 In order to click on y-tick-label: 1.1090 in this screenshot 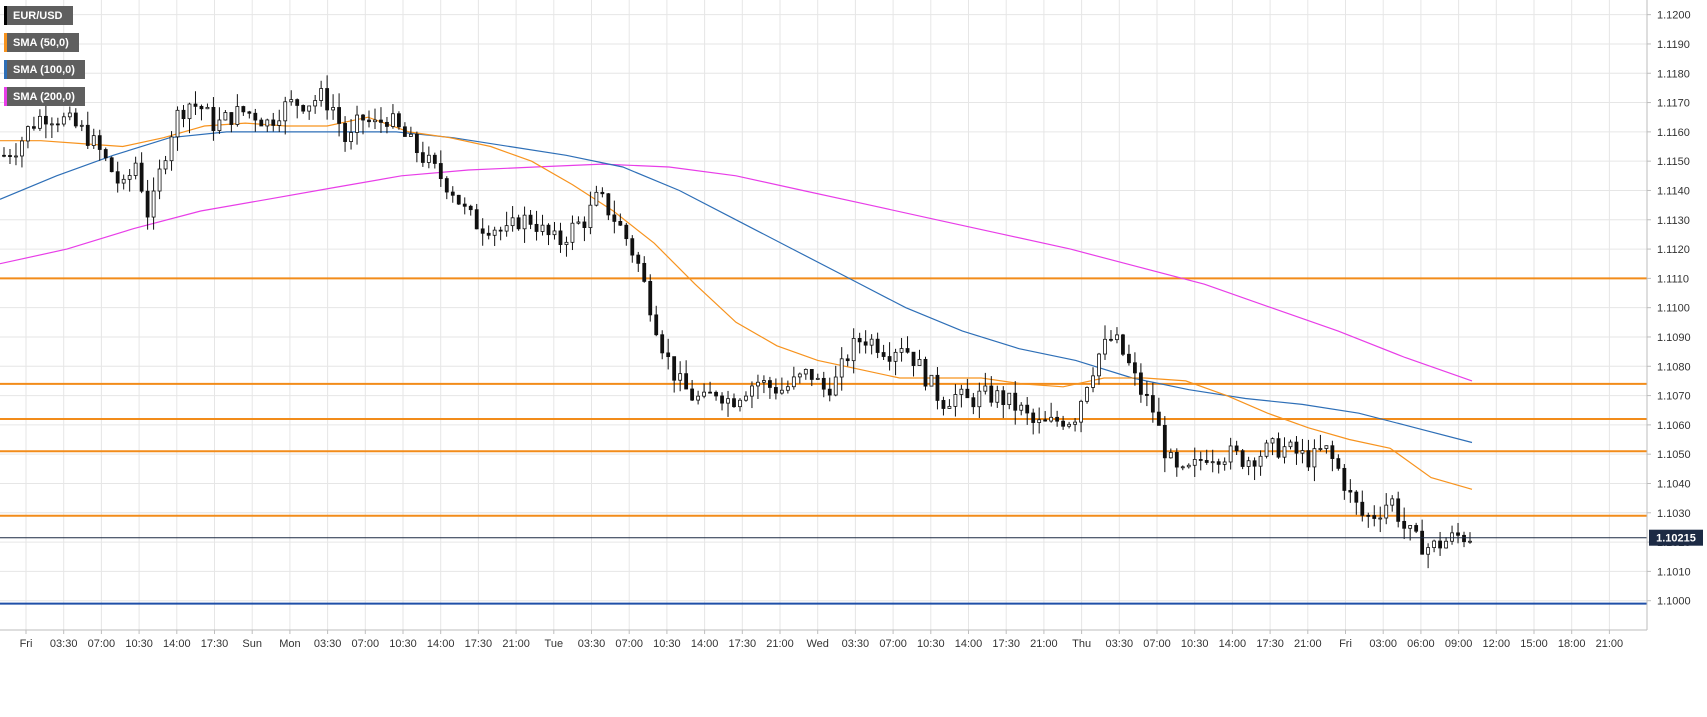, I will do `click(1674, 338)`.